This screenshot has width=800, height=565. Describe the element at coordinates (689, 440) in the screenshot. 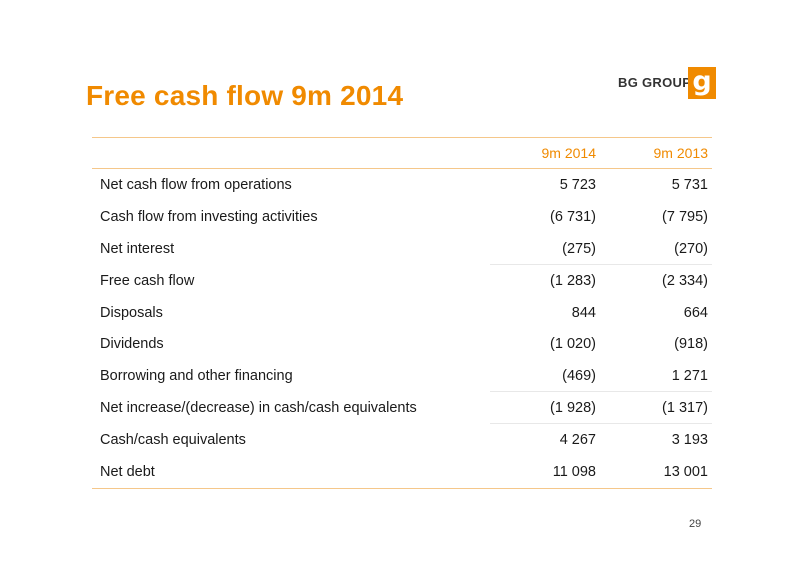

I see `value-2013: 3 193` at that location.